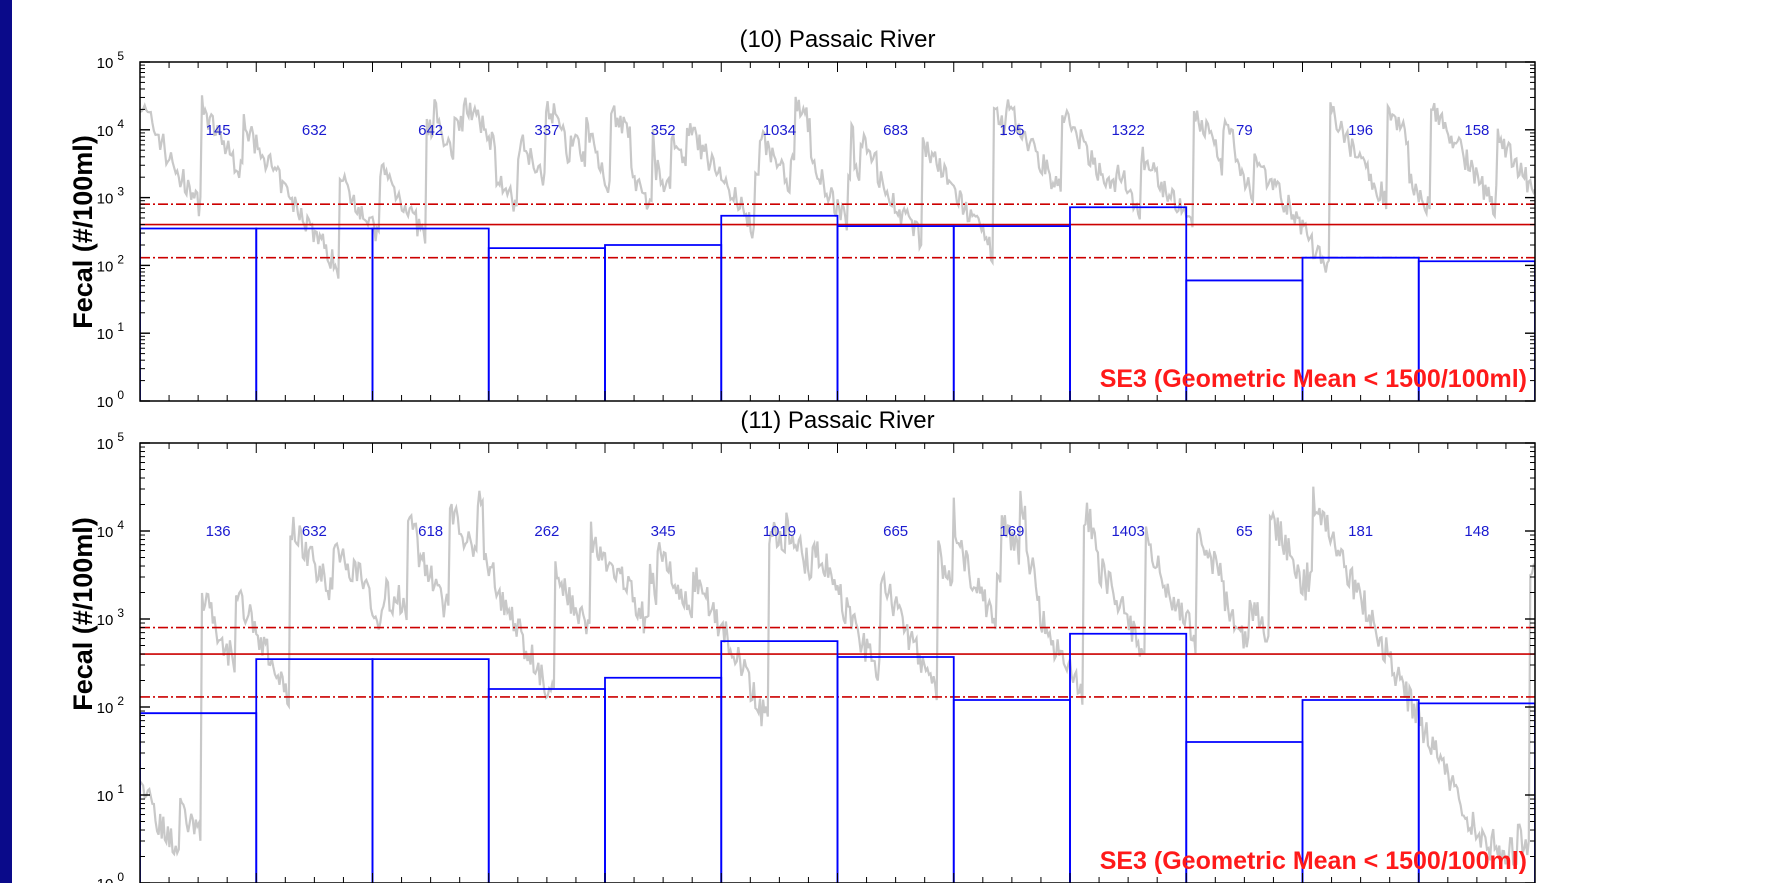 This screenshot has width=1769, height=883. I want to click on period-count-8: 195, so click(1011, 130).